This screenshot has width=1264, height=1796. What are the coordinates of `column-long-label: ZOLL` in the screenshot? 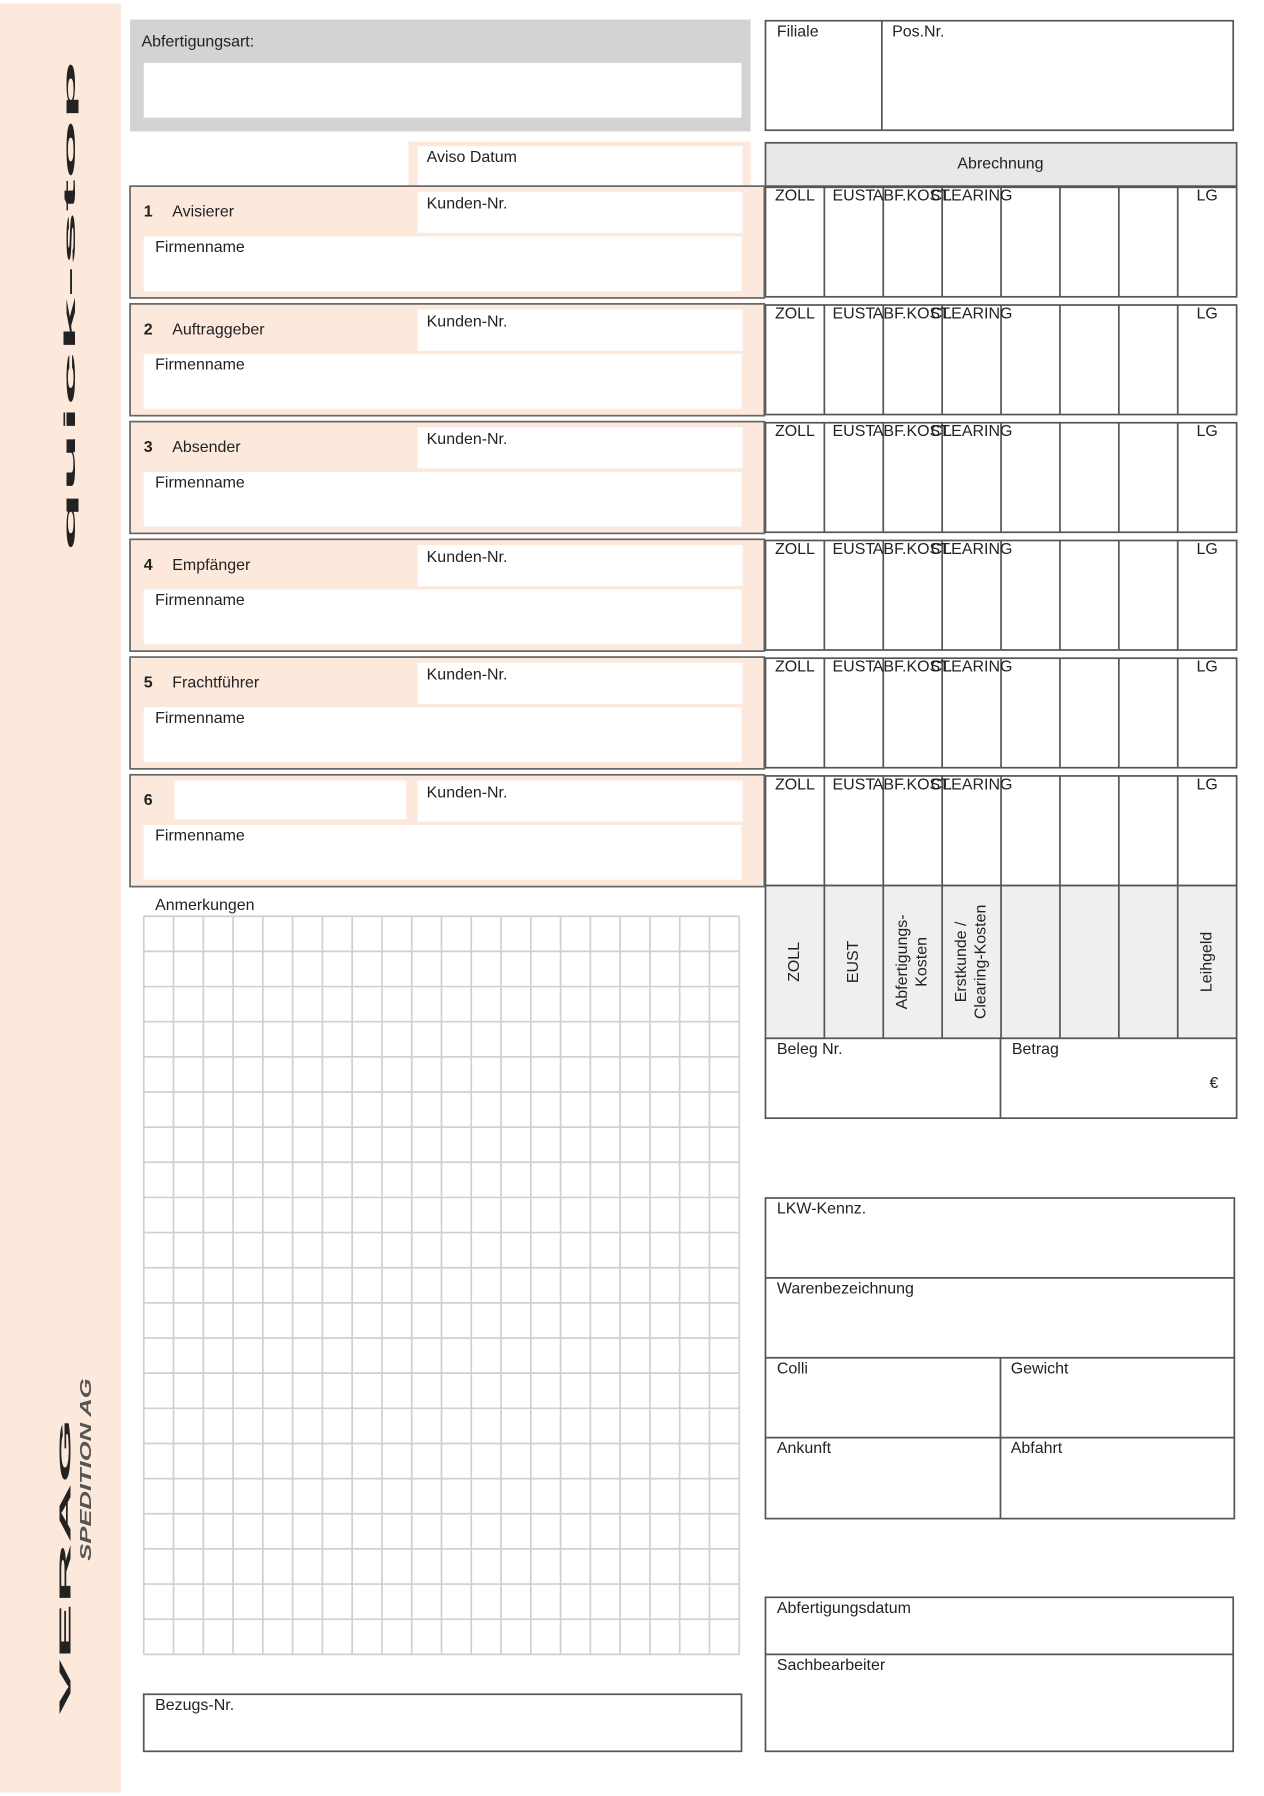 It's located at (794, 962).